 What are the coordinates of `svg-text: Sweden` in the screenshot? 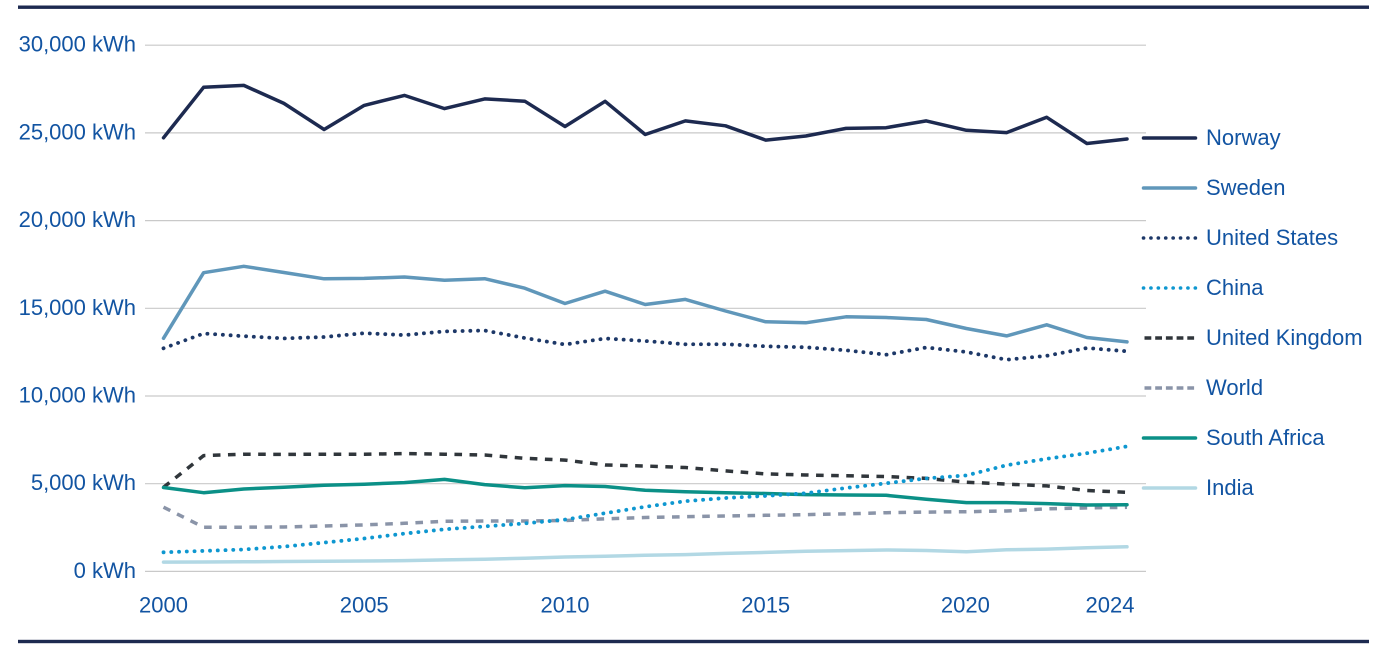 It's located at (1246, 187).